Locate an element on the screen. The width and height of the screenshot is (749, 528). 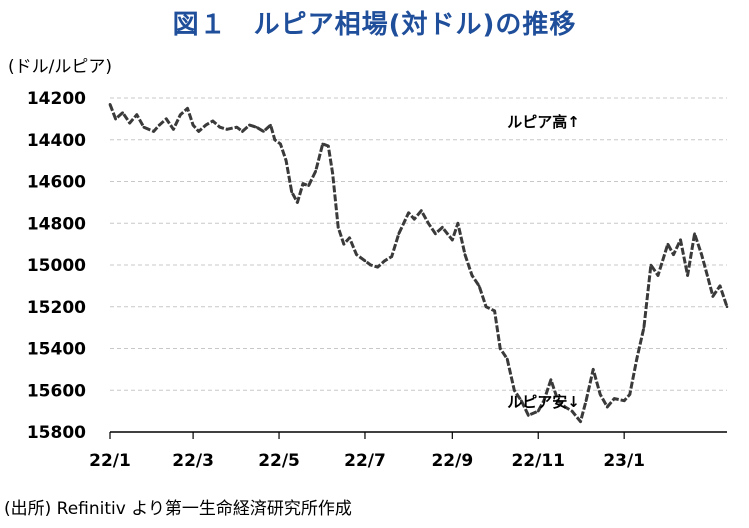
x-tick-label: 22/5 is located at coordinates (279, 461).